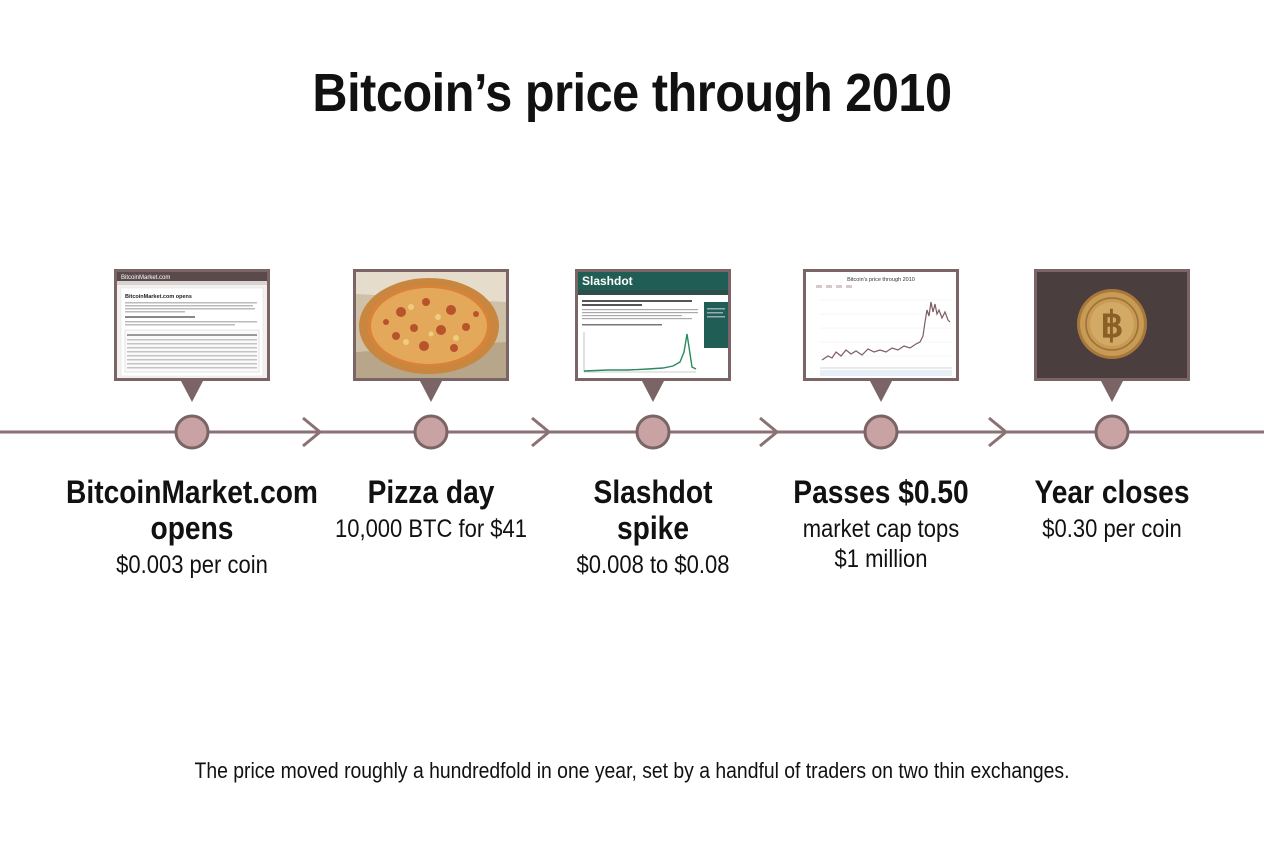 Image resolution: width=1264 pixels, height=848 pixels. What do you see at coordinates (145, 278) in the screenshot?
I see `site-name: BitcoinMarket.com` at bounding box center [145, 278].